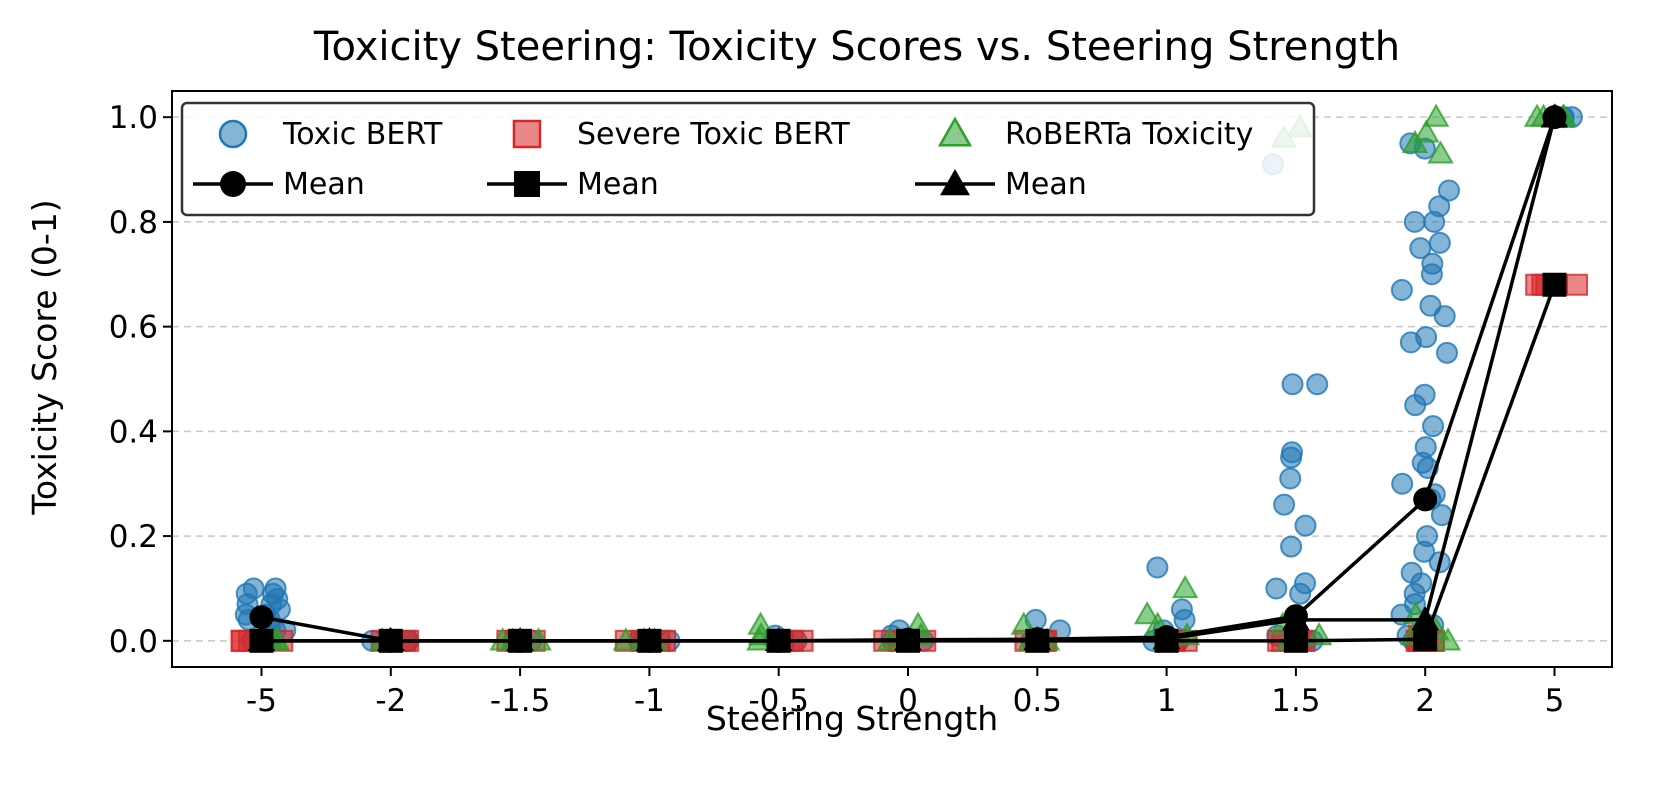  I want to click on legend-label: RoBERTa Toxicity, so click(1129, 134).